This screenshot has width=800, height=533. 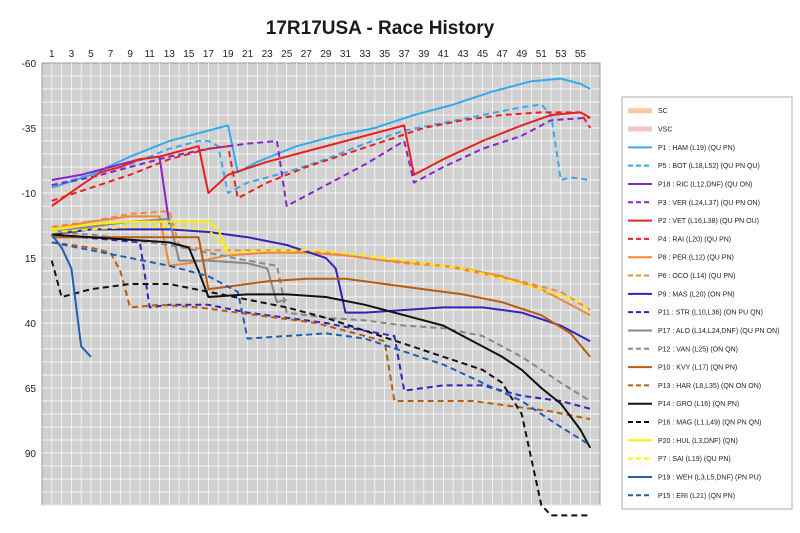 What do you see at coordinates (503, 54) in the screenshot?
I see `x-tick-label: 47` at bounding box center [503, 54].